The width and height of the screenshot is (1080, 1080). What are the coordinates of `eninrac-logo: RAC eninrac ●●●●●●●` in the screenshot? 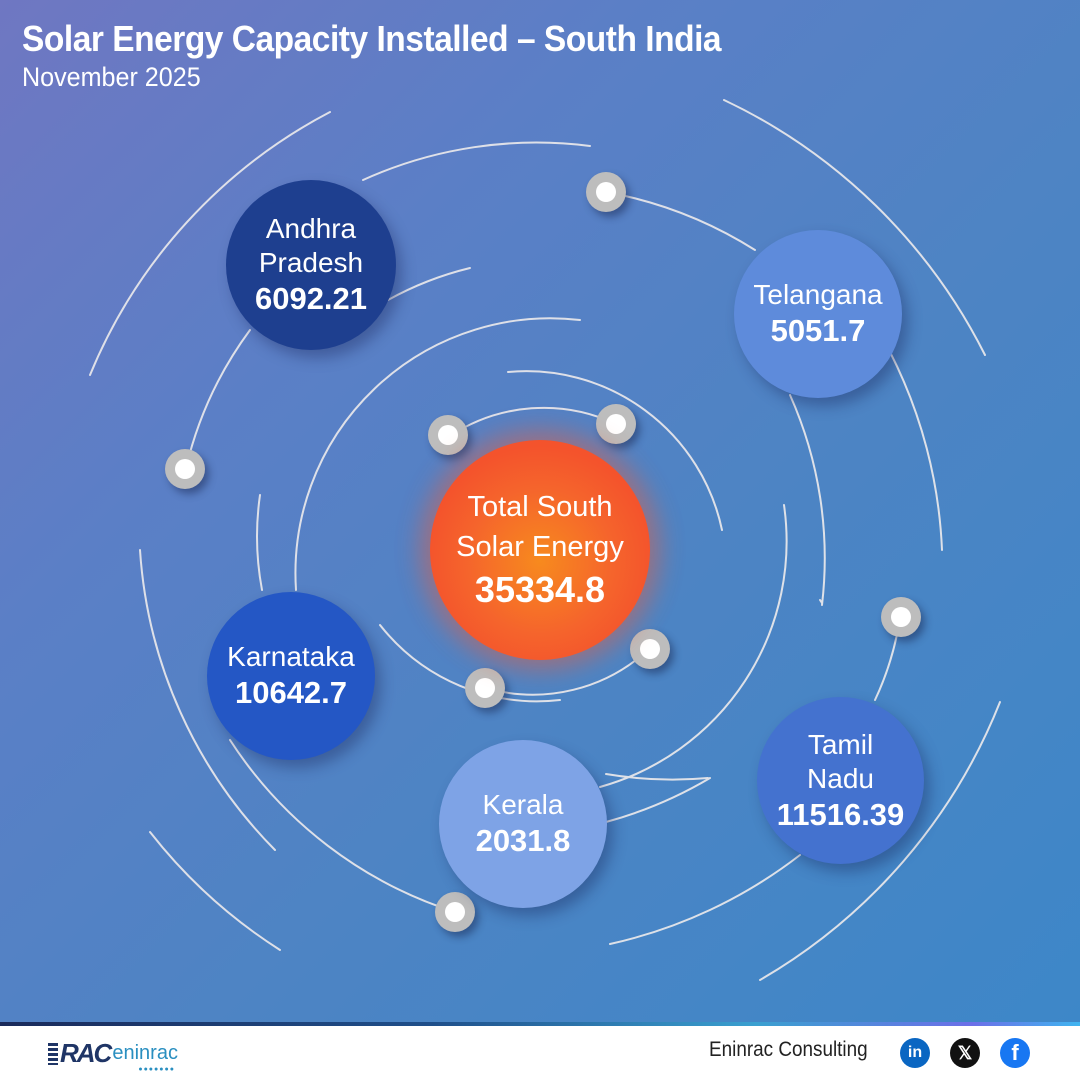 It's located at (113, 1055).